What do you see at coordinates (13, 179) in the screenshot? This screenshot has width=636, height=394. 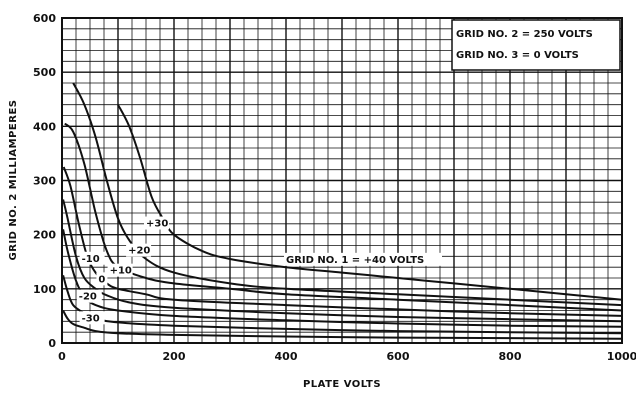 I see `y-axis-label: GRID NO. 2 MILLIAMPERES` at bounding box center [13, 179].